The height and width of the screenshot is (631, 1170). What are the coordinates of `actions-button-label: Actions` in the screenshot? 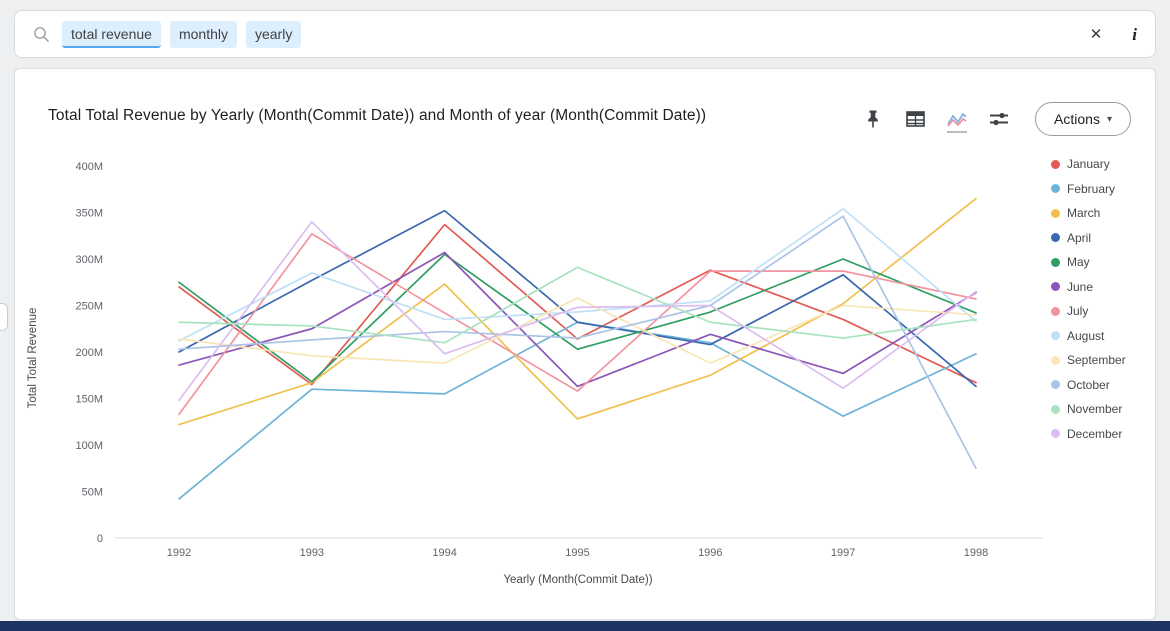 It's located at (1077, 119).